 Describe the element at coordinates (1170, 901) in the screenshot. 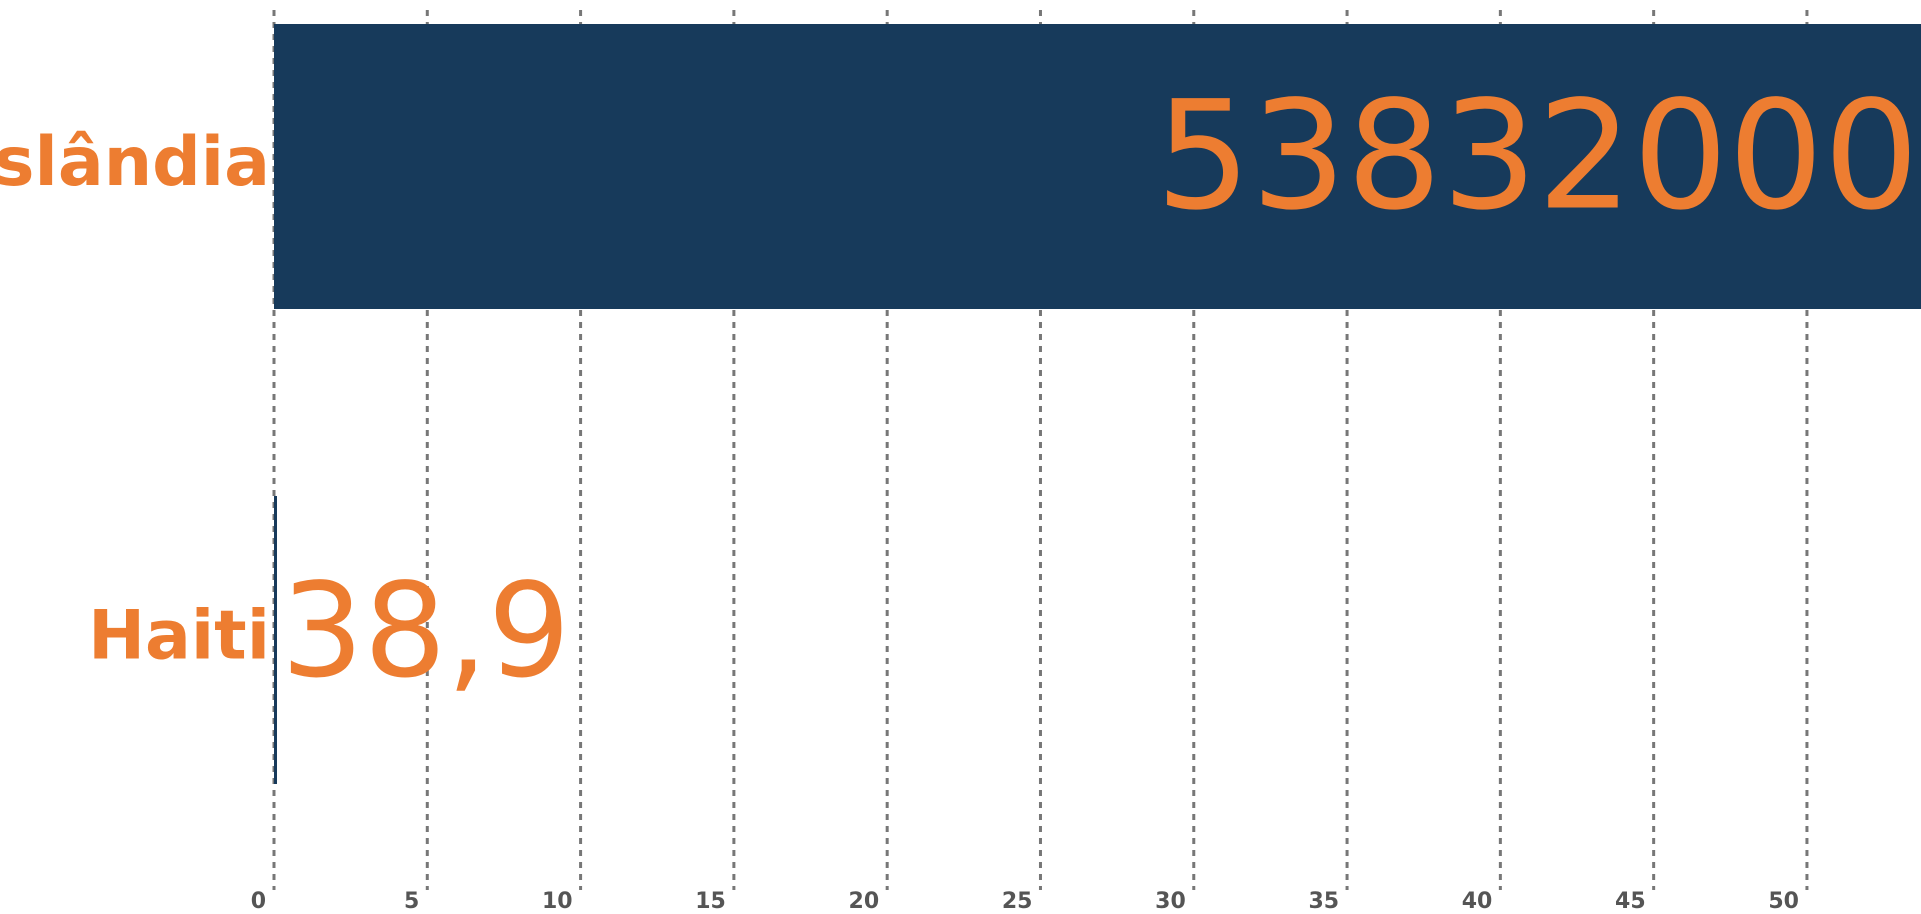

I see `x-tick-label: 30` at that location.